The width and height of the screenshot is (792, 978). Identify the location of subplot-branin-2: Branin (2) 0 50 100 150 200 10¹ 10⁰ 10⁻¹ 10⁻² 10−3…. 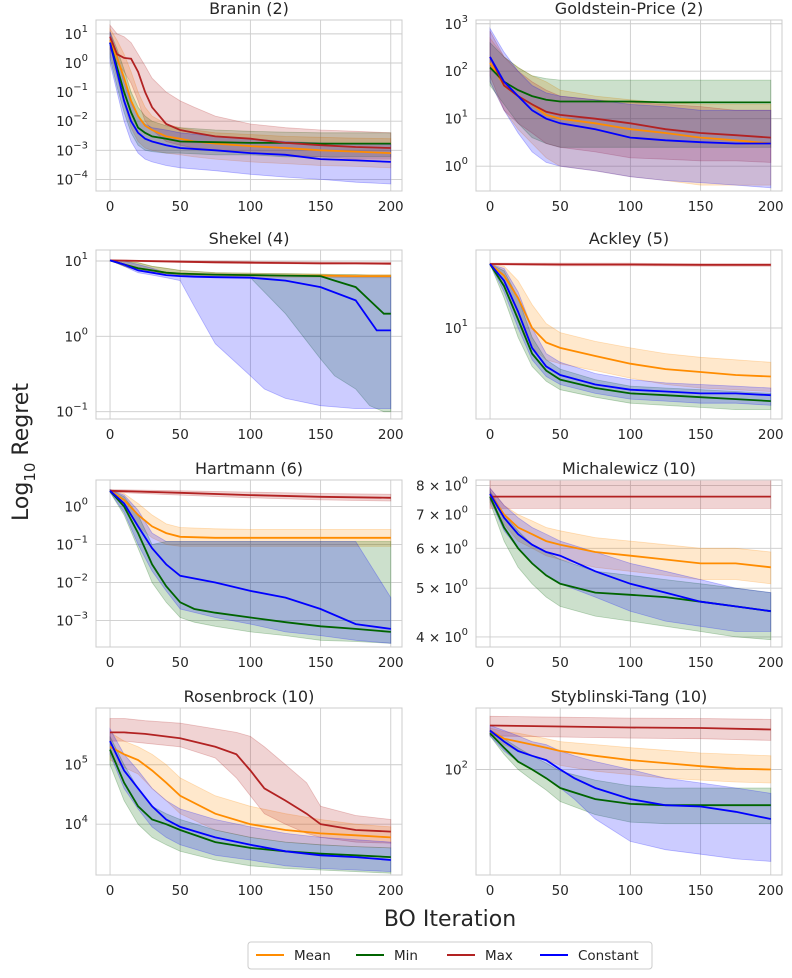
(230, 107).